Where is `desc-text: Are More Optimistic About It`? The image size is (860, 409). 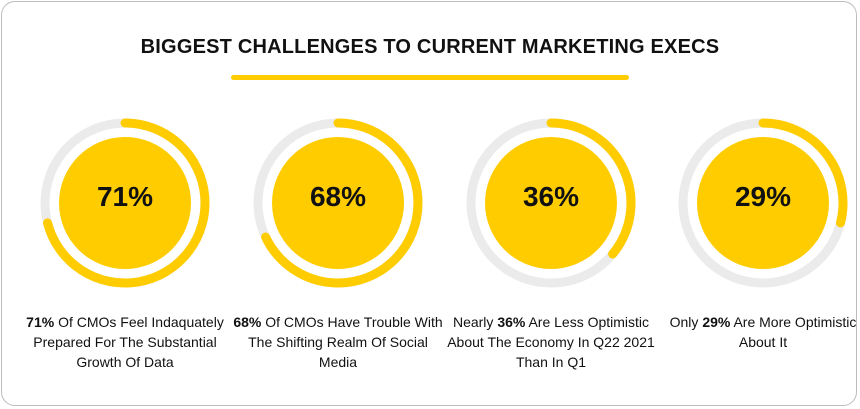
desc-text: Are More Optimistic About It is located at coordinates (793, 332).